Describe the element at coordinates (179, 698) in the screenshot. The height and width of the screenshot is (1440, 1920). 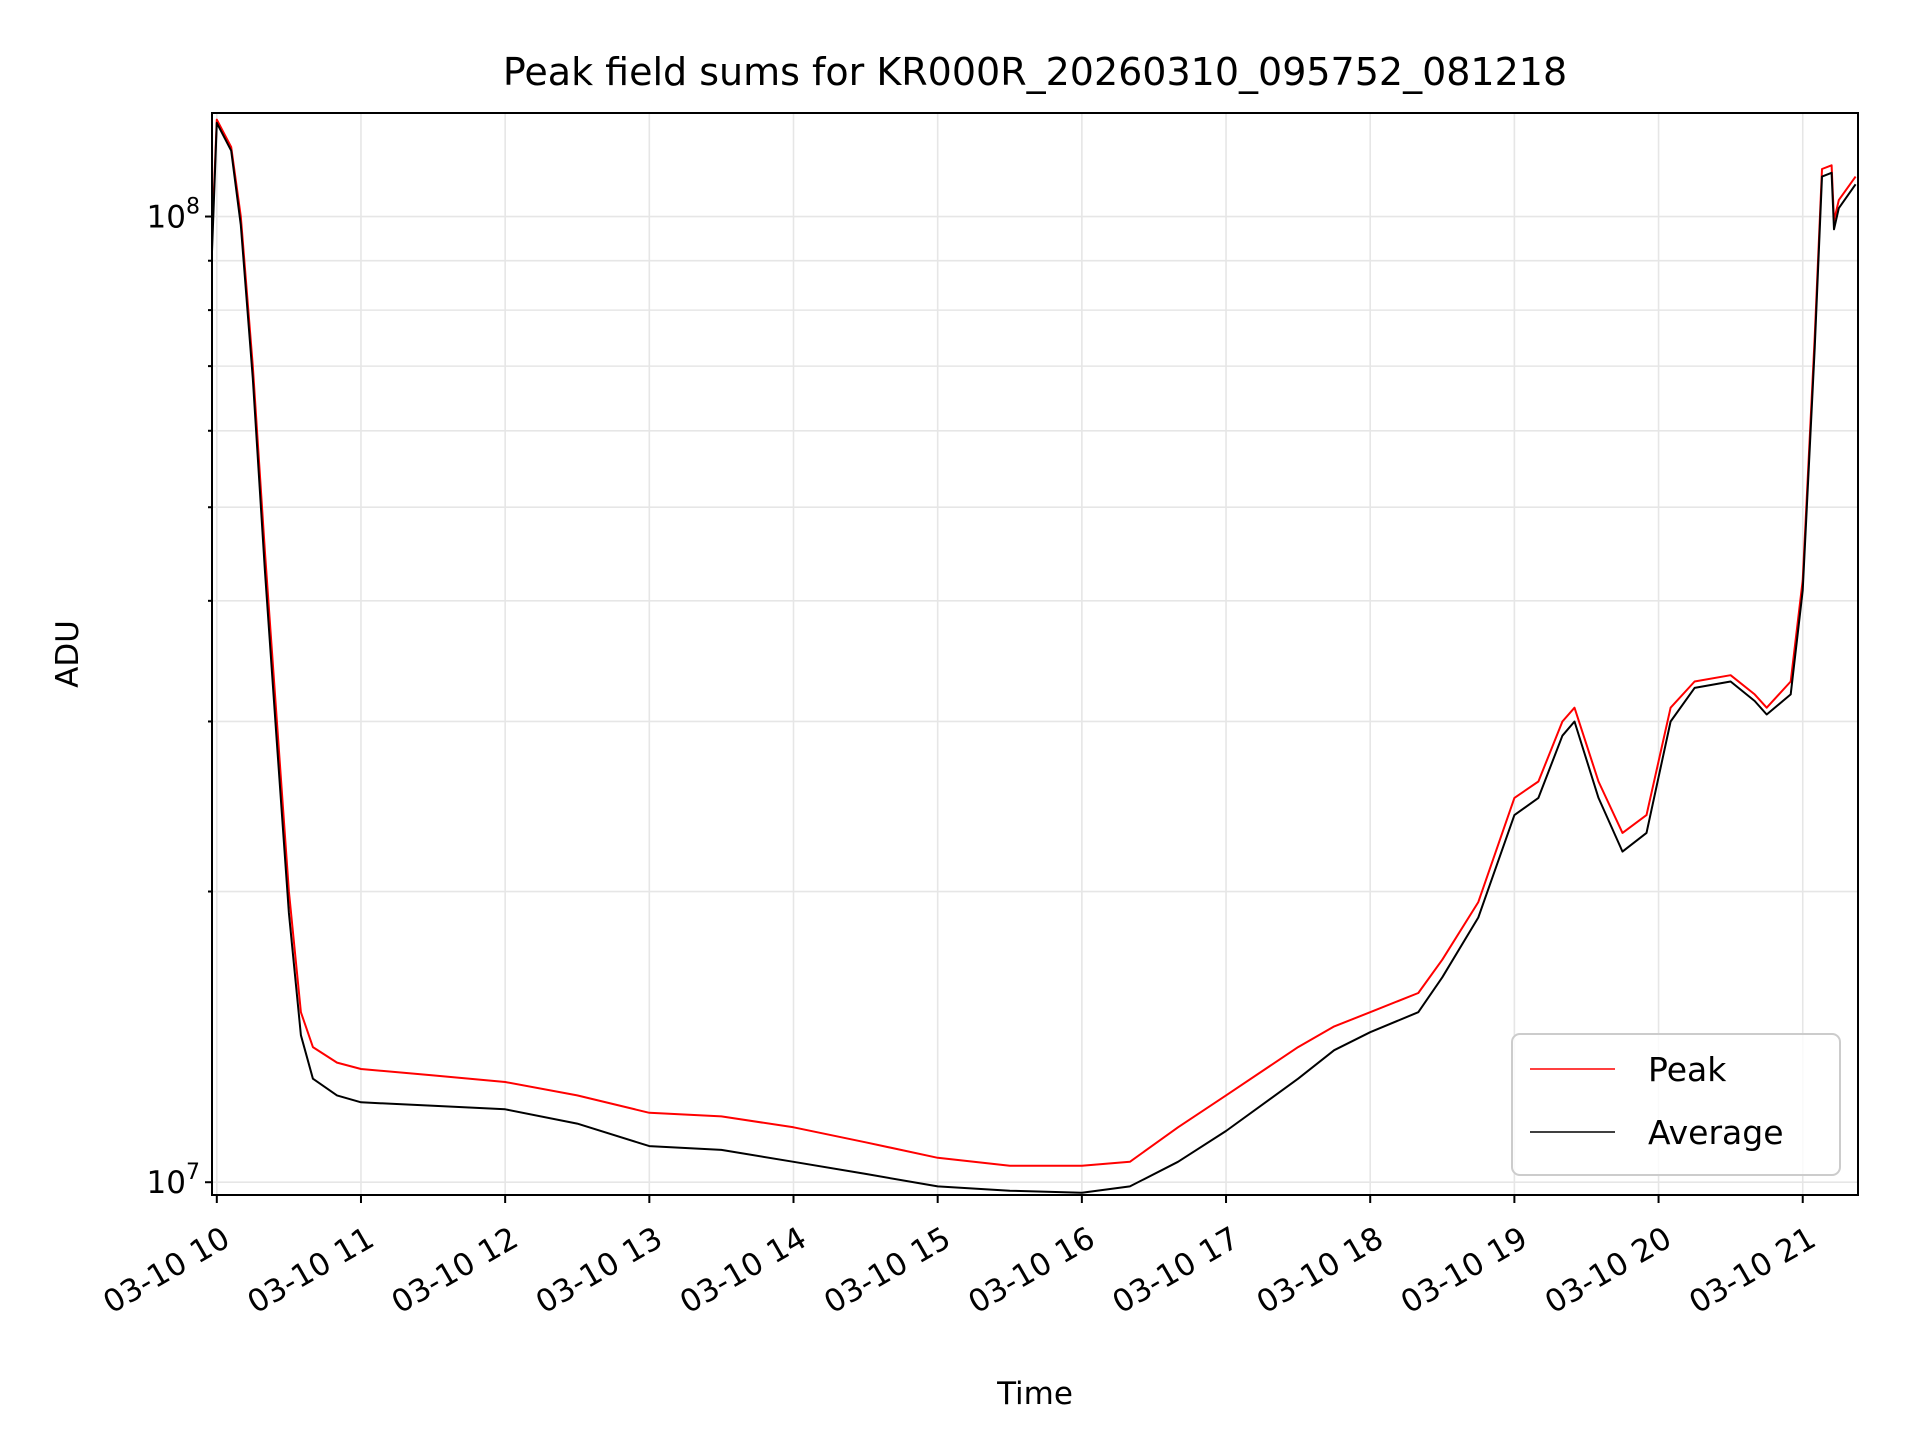
I see `y-axis-ticks: 10⁷ 10⁸` at that location.